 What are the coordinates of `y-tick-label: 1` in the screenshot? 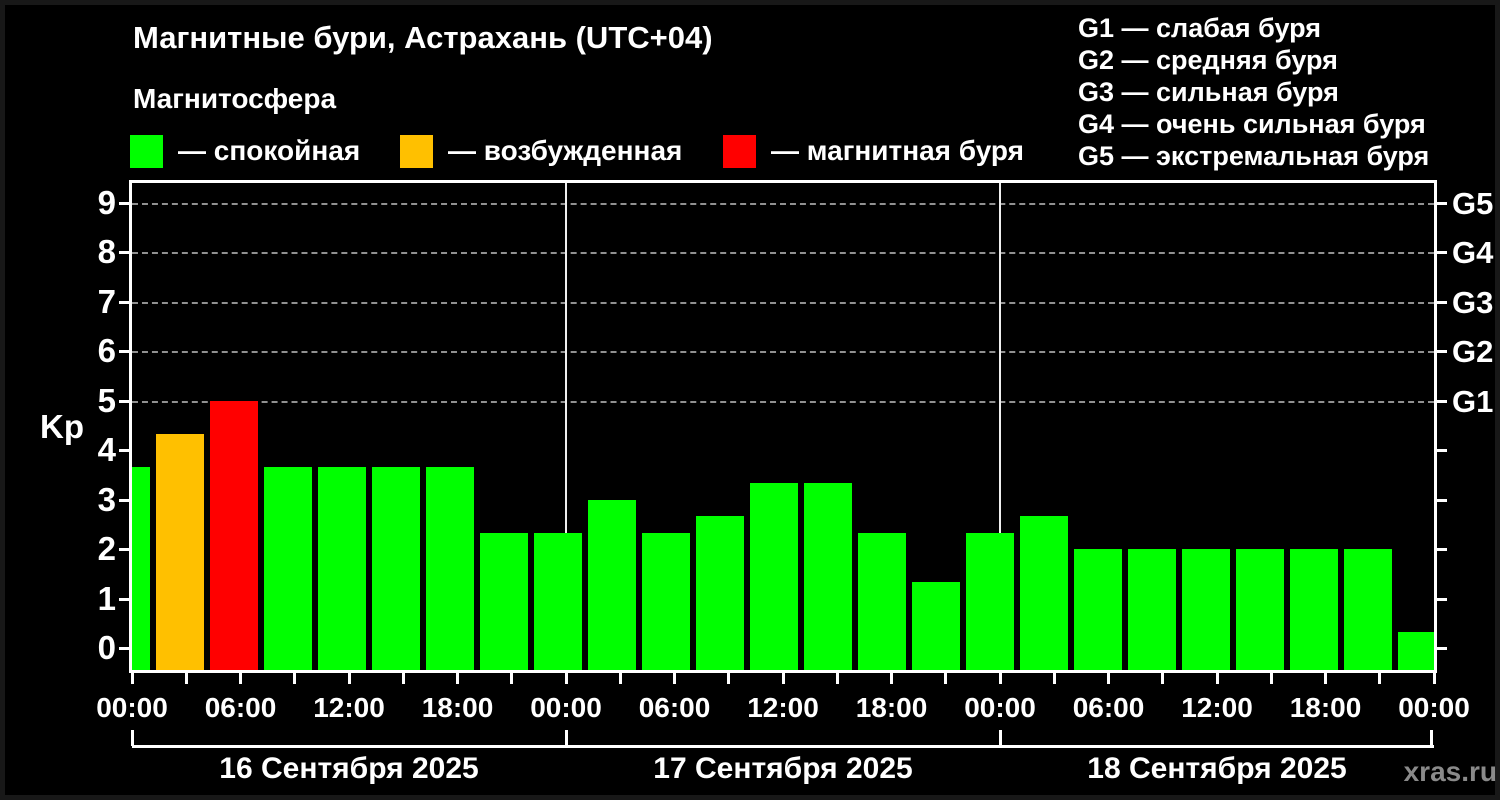 It's located at (106, 598).